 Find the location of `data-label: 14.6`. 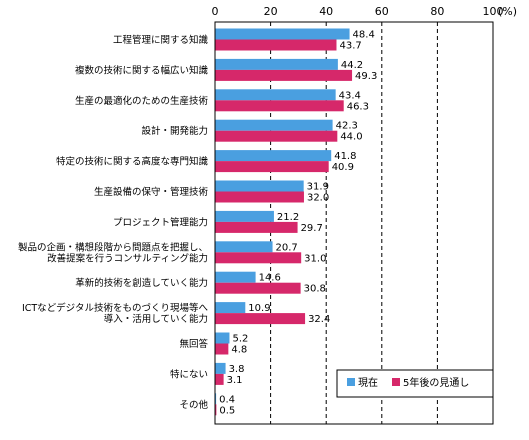

data-label: 14.6 is located at coordinates (270, 278).